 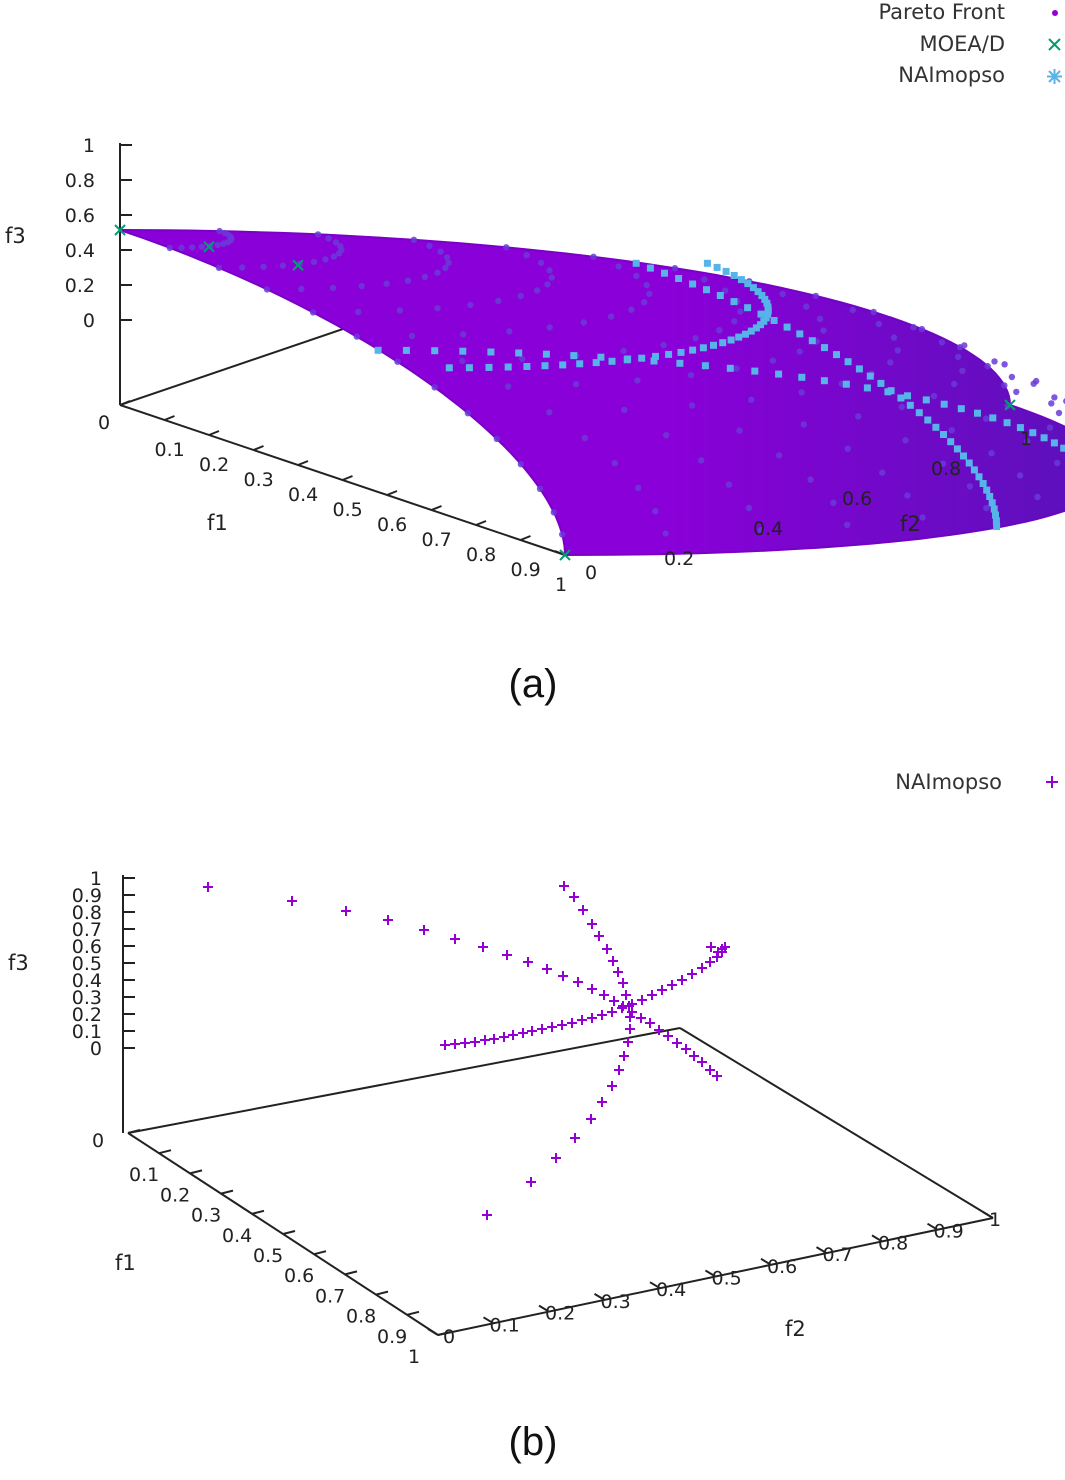 What do you see at coordinates (404, 1080) in the screenshot?
I see `chart-b-back-axis` at bounding box center [404, 1080].